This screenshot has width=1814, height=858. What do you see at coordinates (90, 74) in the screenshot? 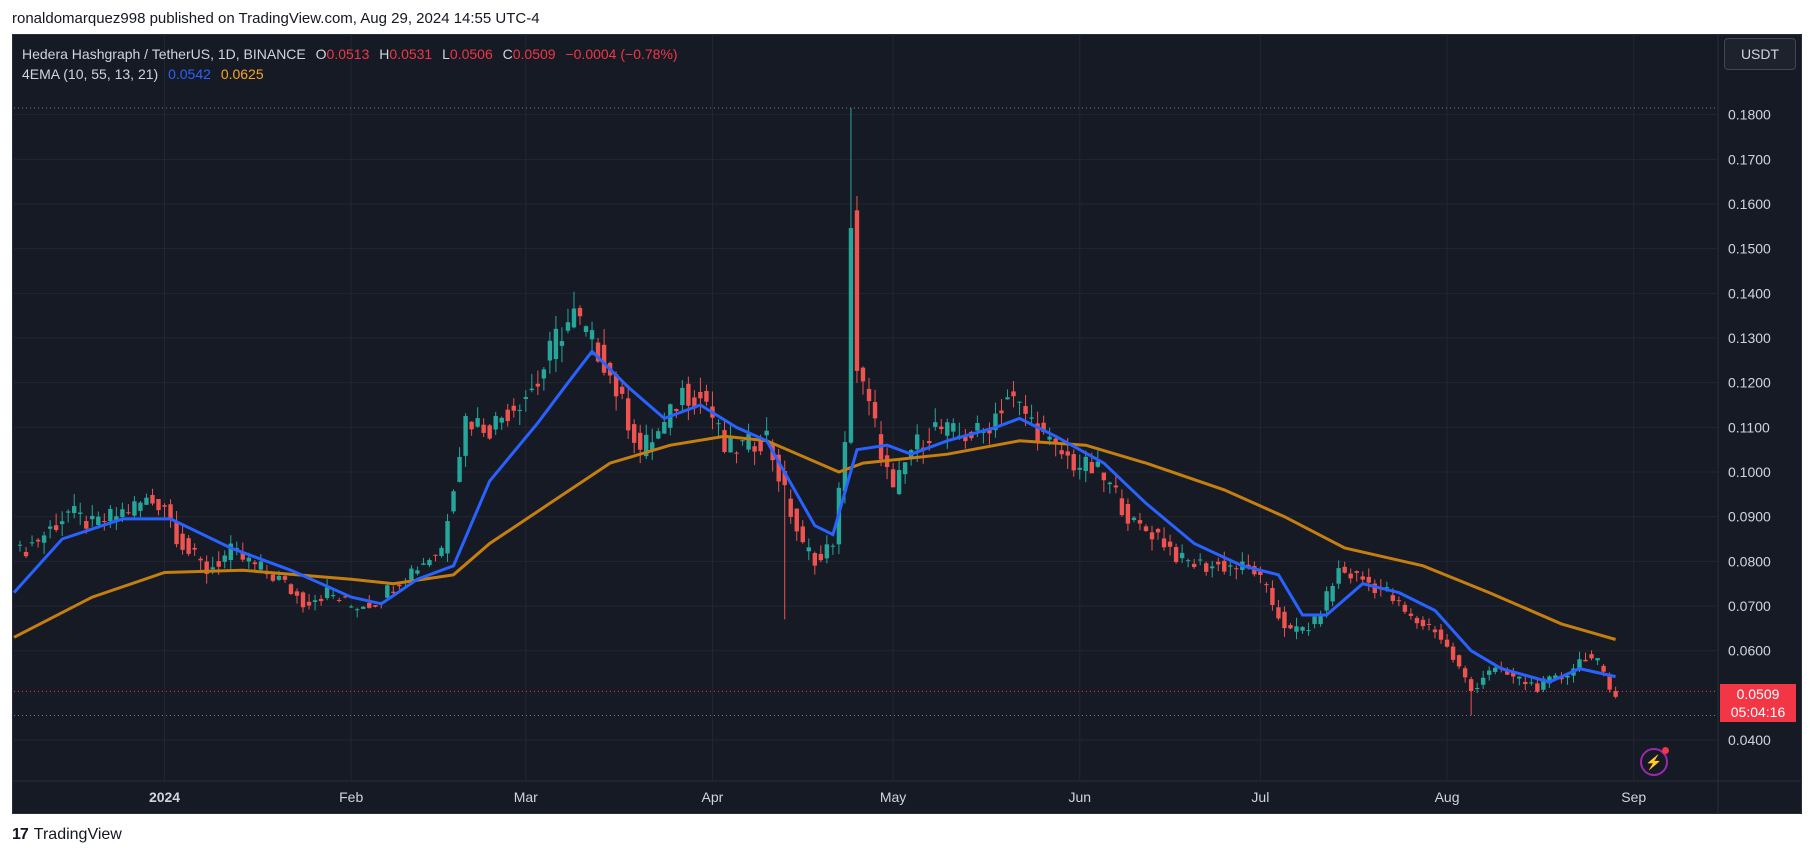
I see `indicator-title: 4EMA (10, 55, 13, 21)` at bounding box center [90, 74].